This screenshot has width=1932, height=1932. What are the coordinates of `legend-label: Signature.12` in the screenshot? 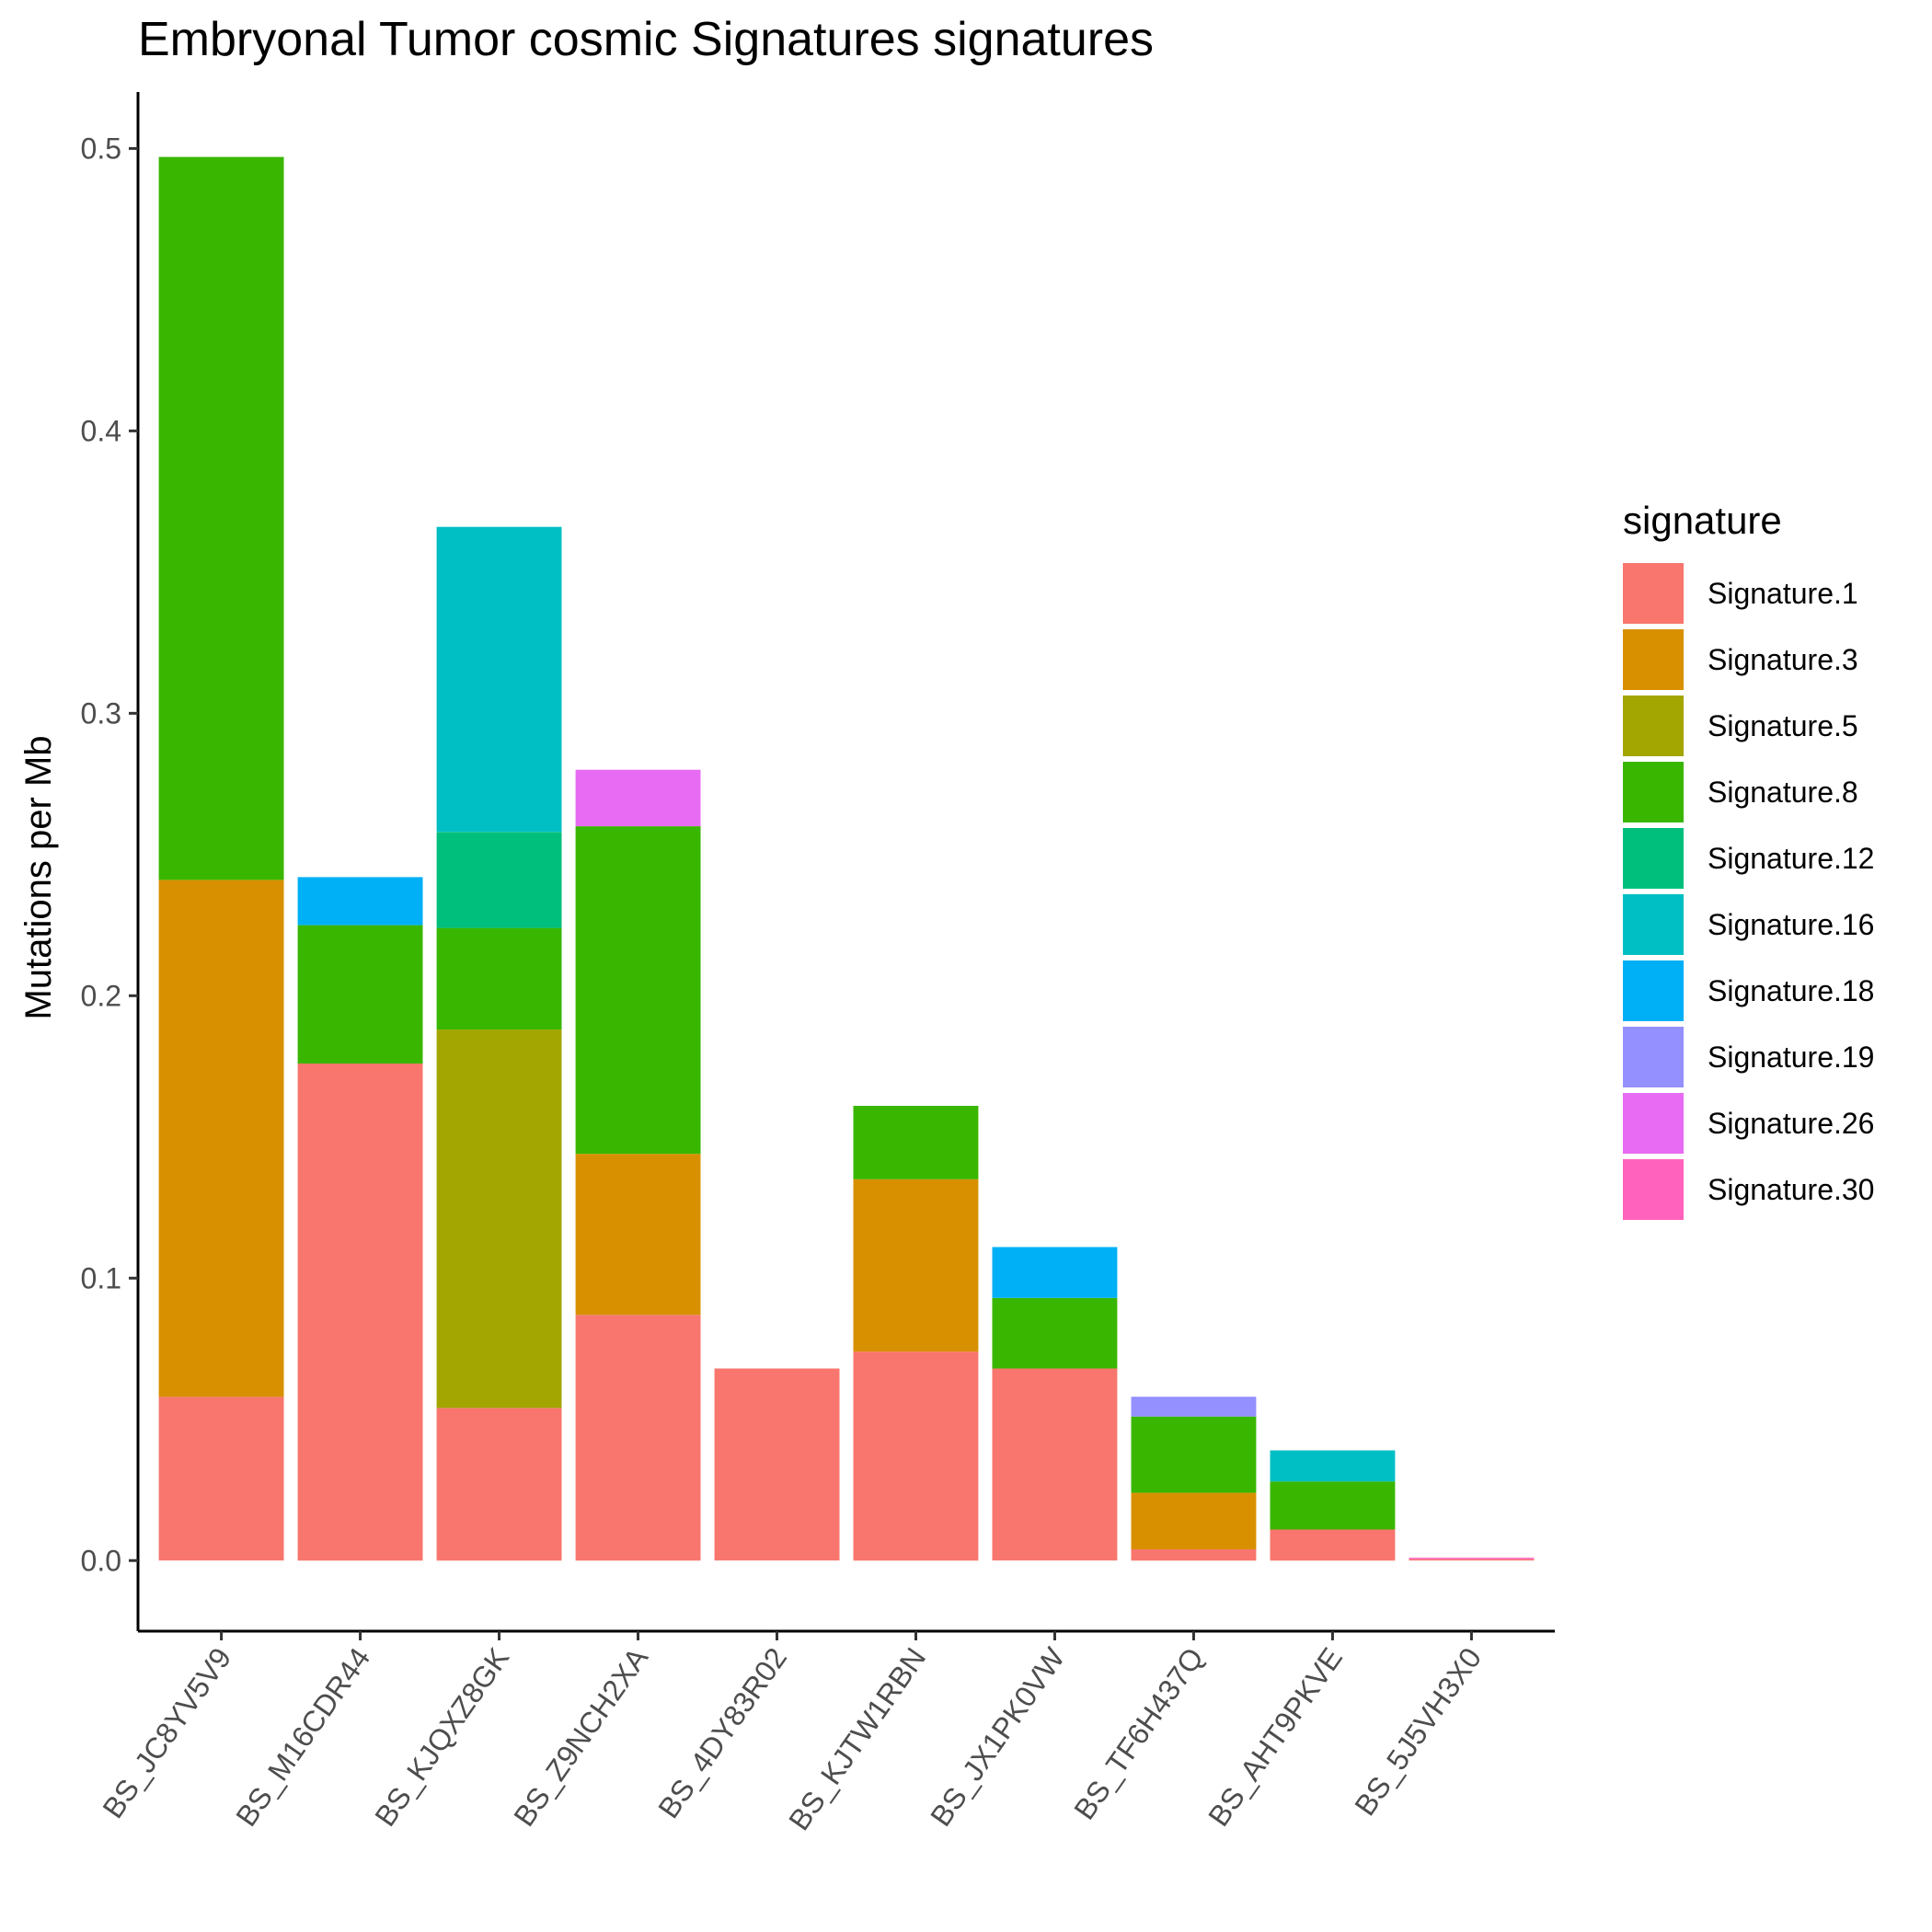 It's located at (1791, 858).